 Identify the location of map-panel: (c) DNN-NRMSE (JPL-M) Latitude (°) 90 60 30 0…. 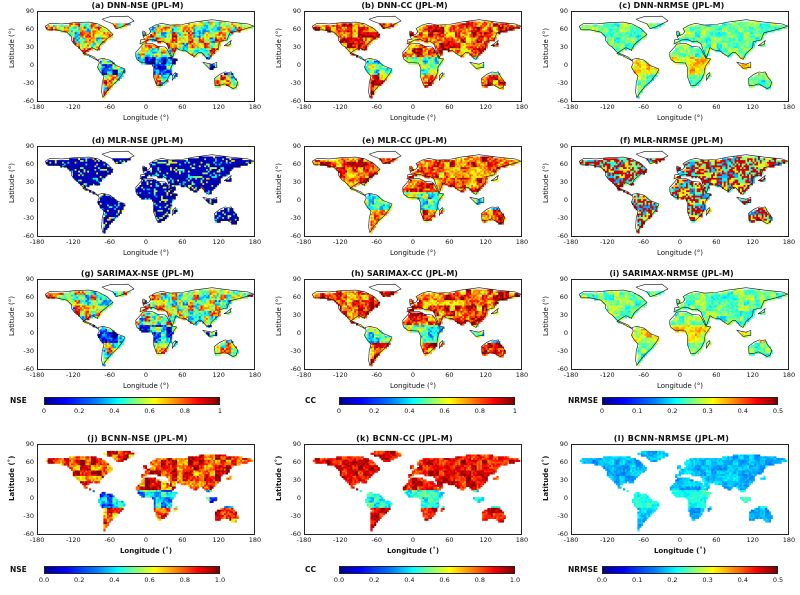
(666, 66).